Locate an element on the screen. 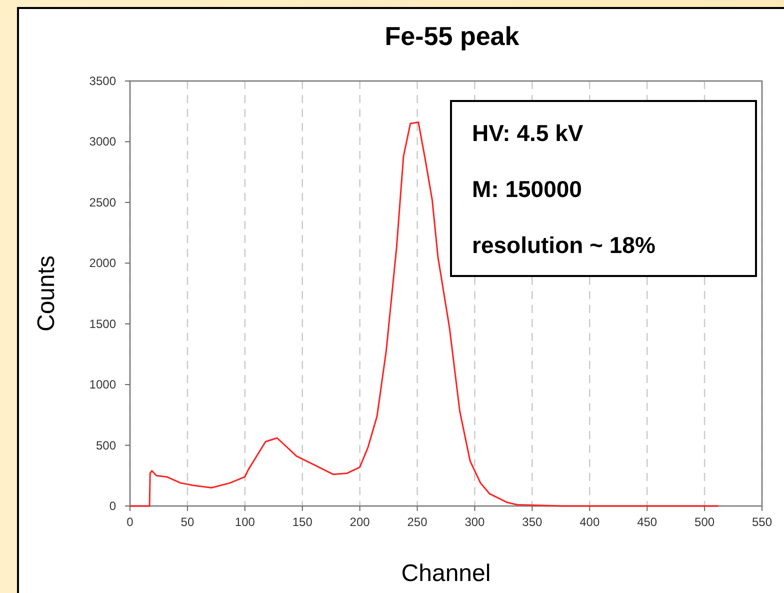 The height and width of the screenshot is (593, 784). annotation: resolution ~ 18% is located at coordinates (564, 245).